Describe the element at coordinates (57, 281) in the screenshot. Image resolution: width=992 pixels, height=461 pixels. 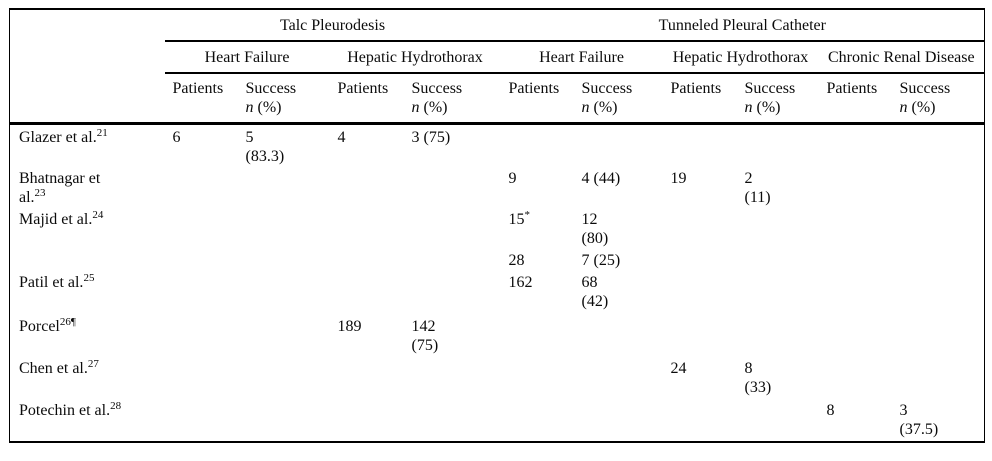
I see `study-cell: Patil et al.25` at that location.